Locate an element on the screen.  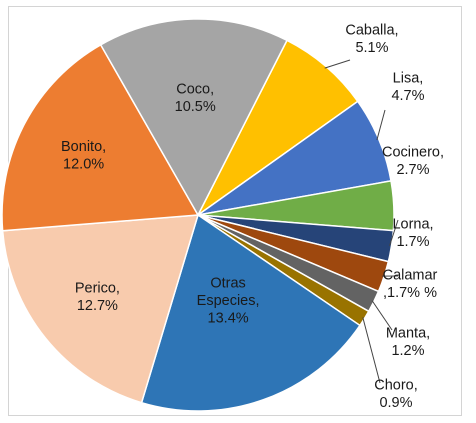
slice-label-otras-especies: Otras Especies, 13.4% is located at coordinates (228, 301).